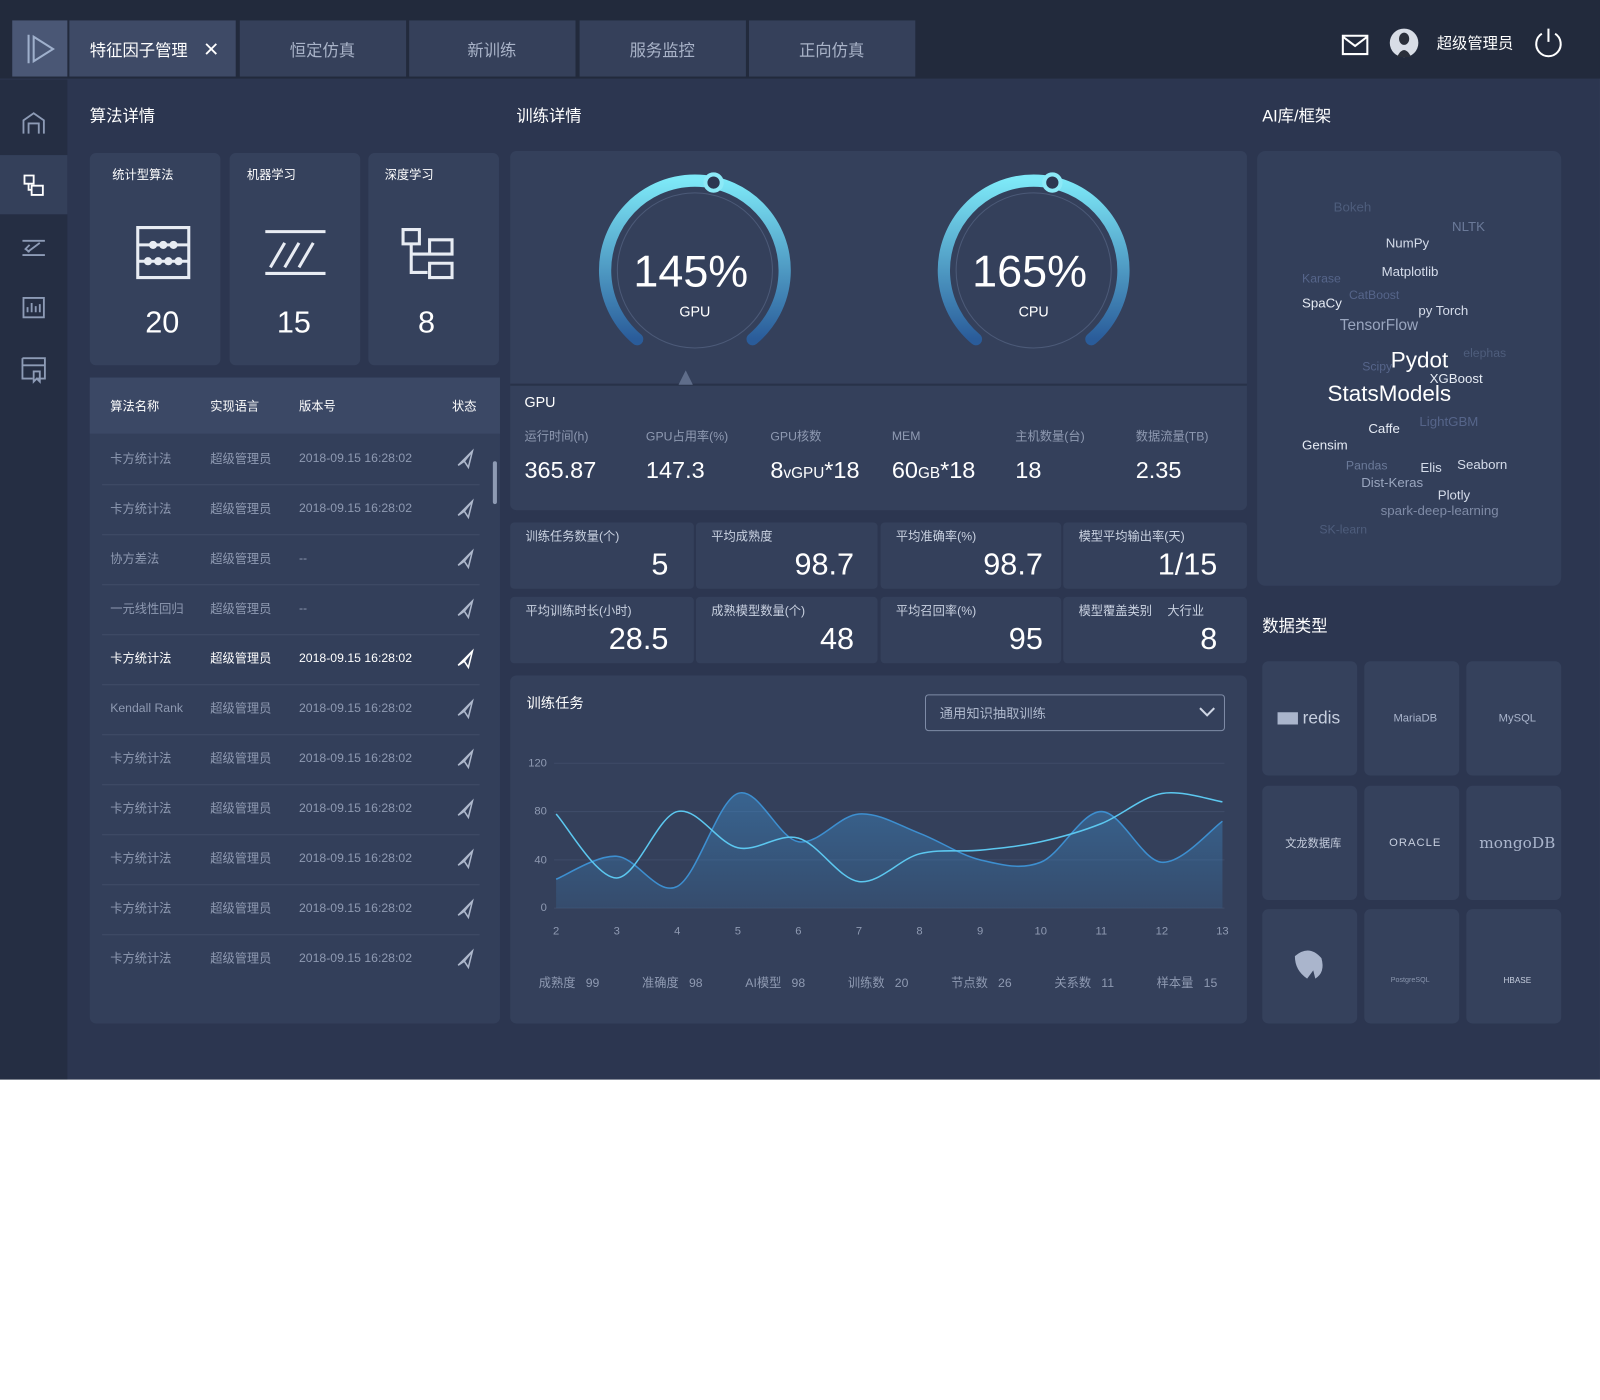  What do you see at coordinates (33, 370) in the screenshot?
I see `doc-icon` at bounding box center [33, 370].